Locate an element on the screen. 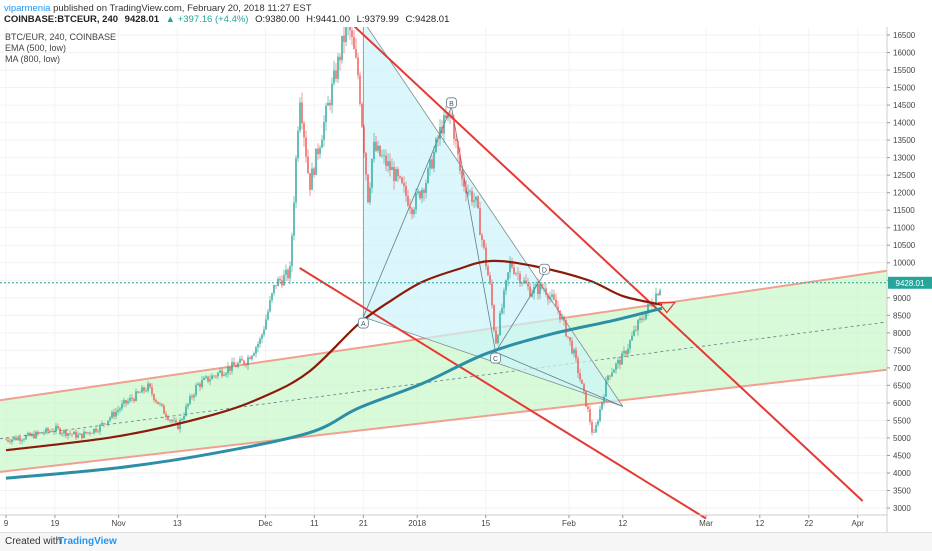  time-axis: 9 19 Nov 13 Dec 11 21 2018 15 Feb 12 Mar 12 22 Apr is located at coordinates (434, 521).